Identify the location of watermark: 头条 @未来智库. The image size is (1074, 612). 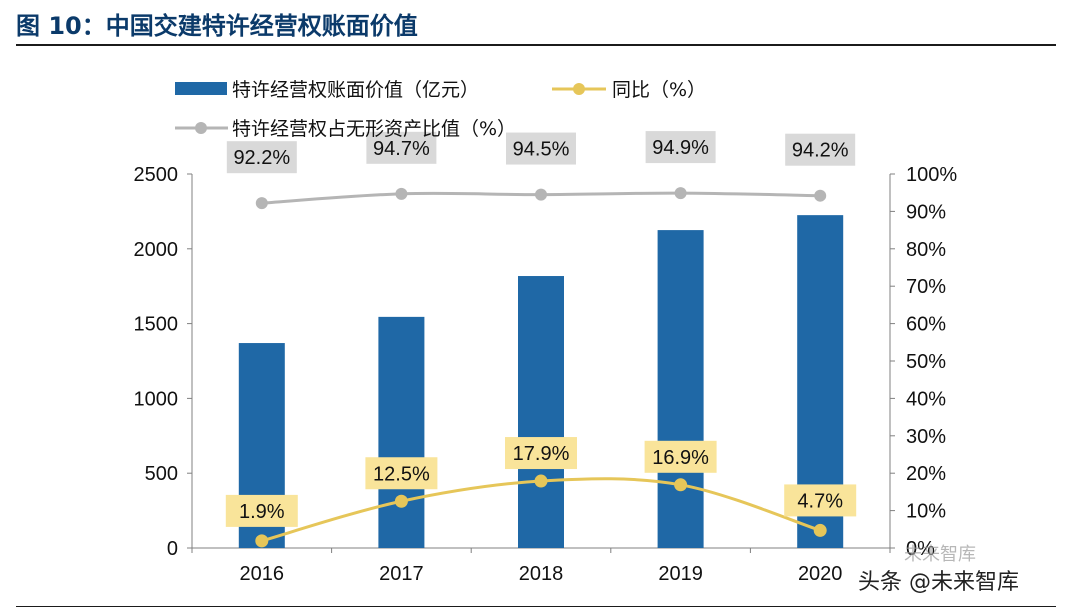
(938, 582).